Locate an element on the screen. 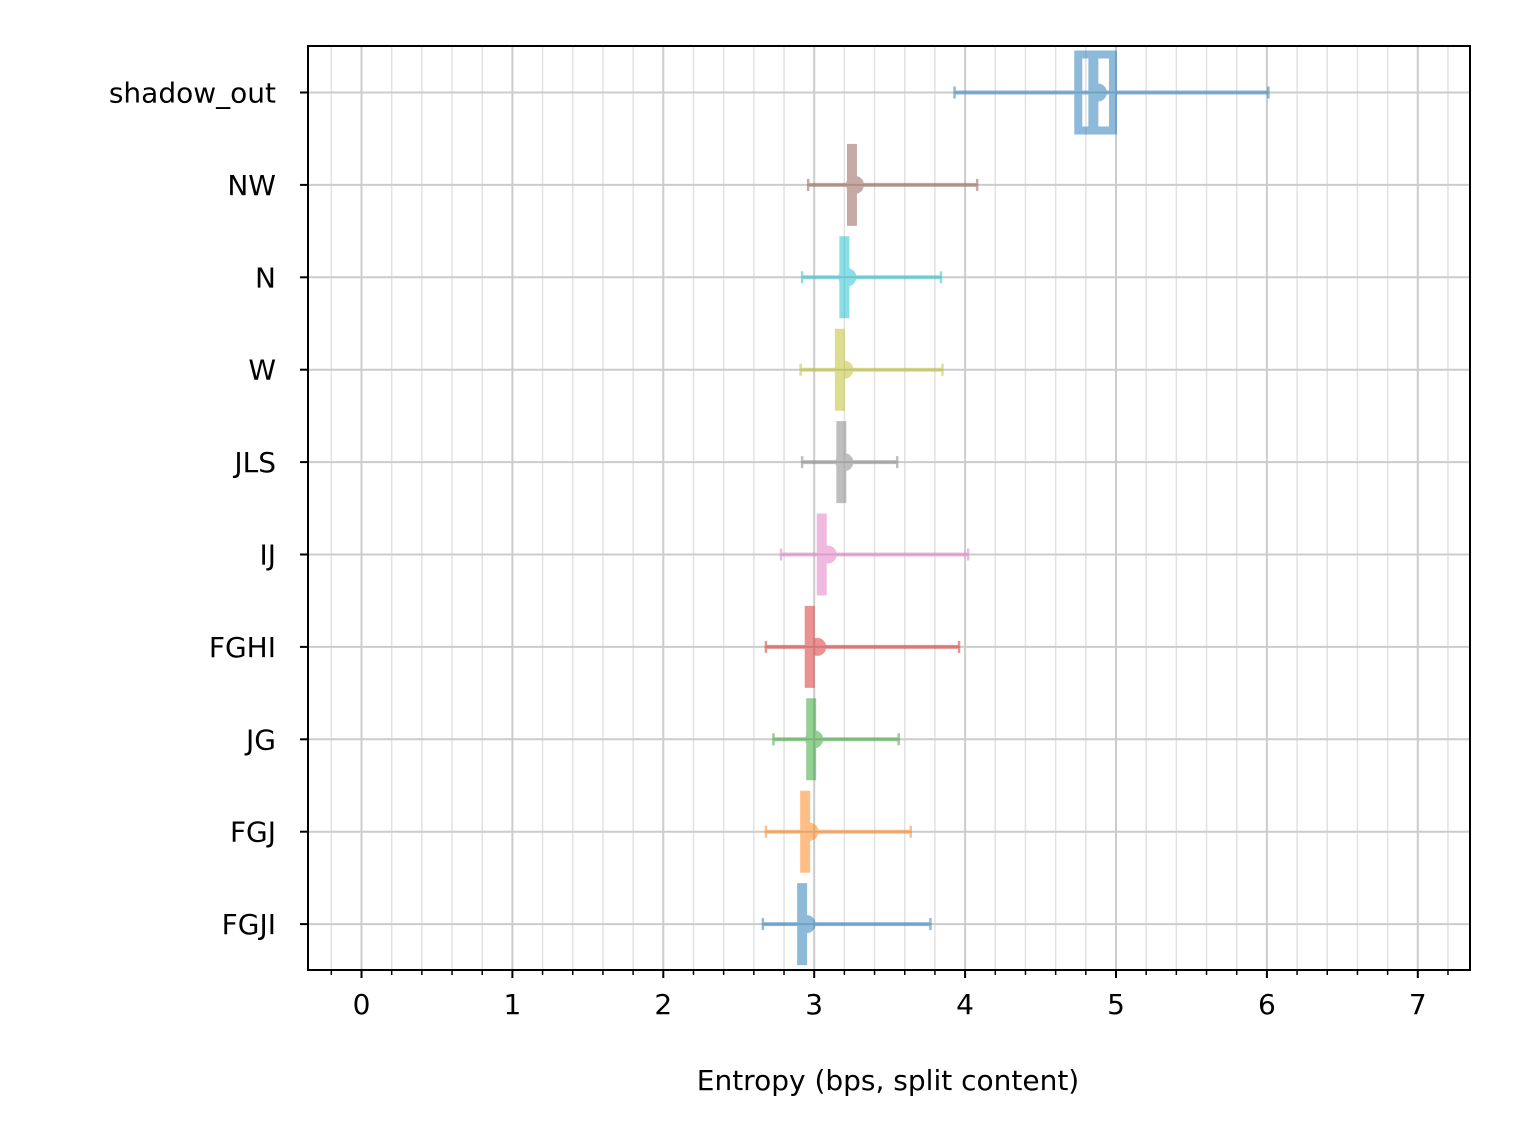 The height and width of the screenshot is (1130, 1533). x-axis: 0 1 2 3 4 5 6 7 is located at coordinates (889, 995).